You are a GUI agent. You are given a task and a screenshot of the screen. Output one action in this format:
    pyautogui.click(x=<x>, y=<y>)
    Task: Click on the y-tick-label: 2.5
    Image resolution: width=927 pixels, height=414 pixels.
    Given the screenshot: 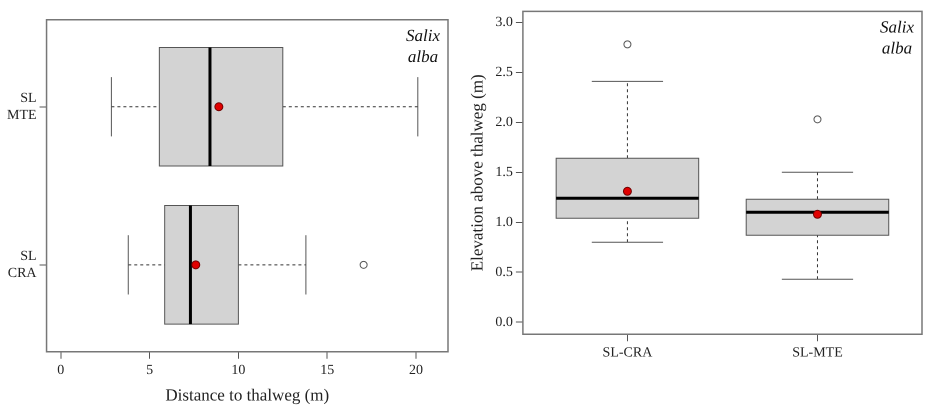 What is the action you would take?
    pyautogui.click(x=504, y=72)
    